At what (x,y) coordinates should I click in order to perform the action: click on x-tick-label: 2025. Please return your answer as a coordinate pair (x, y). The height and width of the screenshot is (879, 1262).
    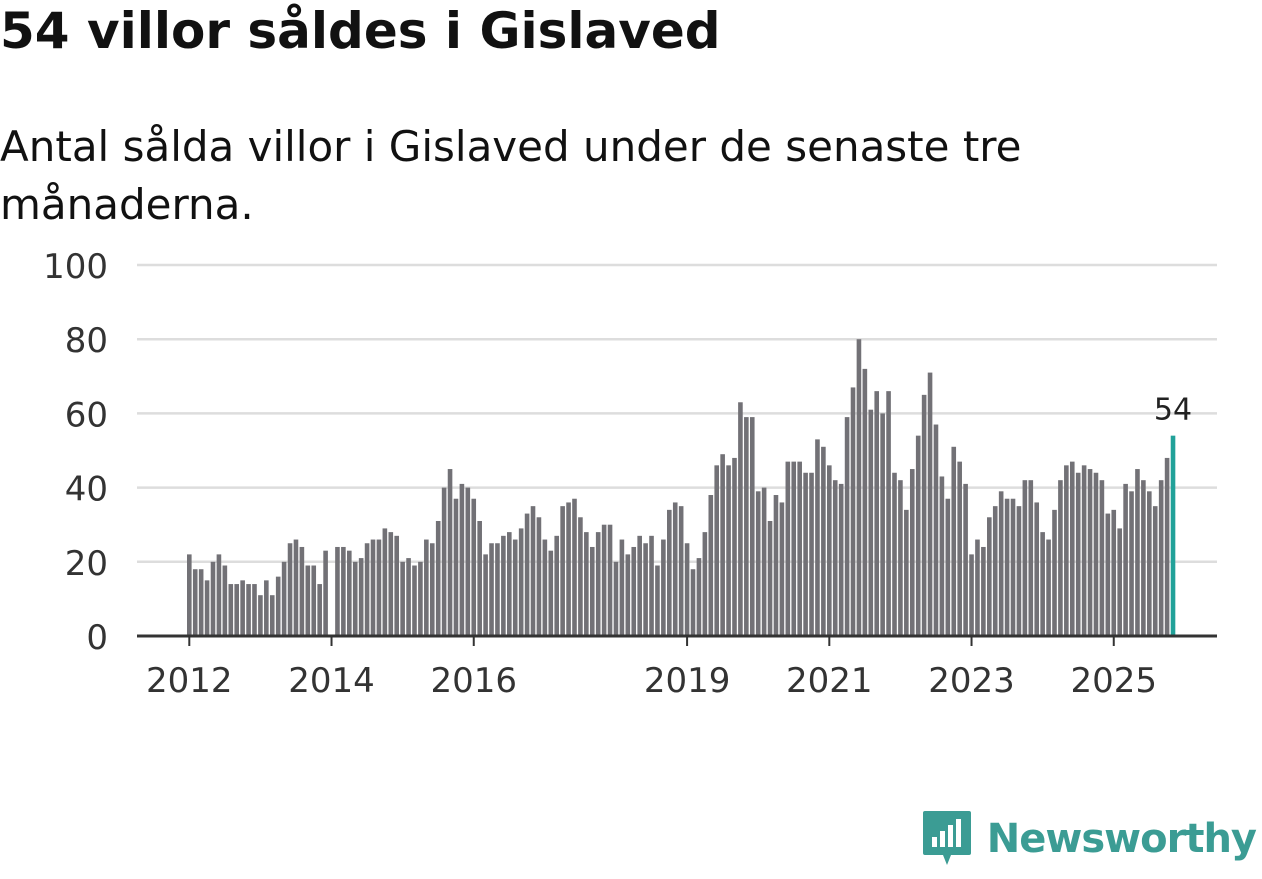
    Looking at the image, I should click on (1113, 681).